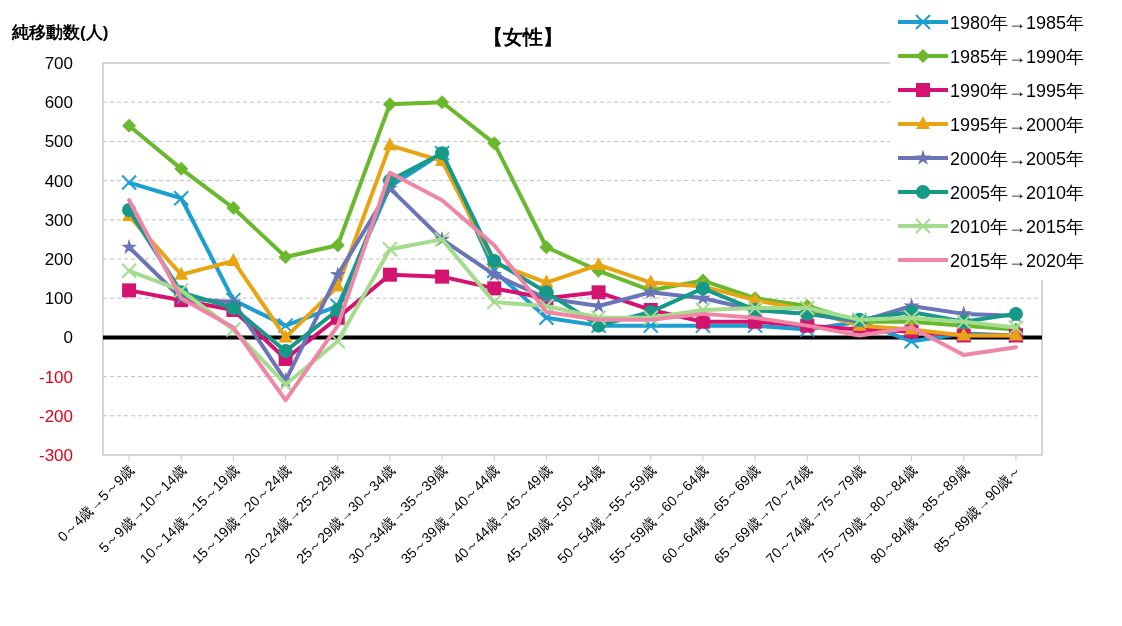  What do you see at coordinates (1017, 91) in the screenshot?
I see `legend-label: 1990年→1995年` at bounding box center [1017, 91].